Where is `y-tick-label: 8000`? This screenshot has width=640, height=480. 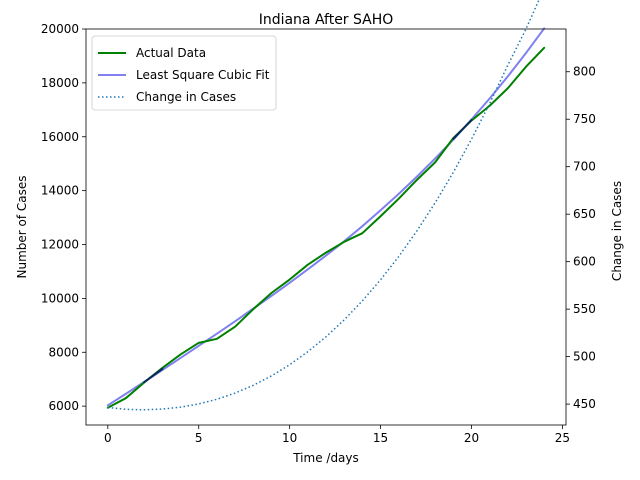 y-tick-label: 8000 is located at coordinates (63, 352).